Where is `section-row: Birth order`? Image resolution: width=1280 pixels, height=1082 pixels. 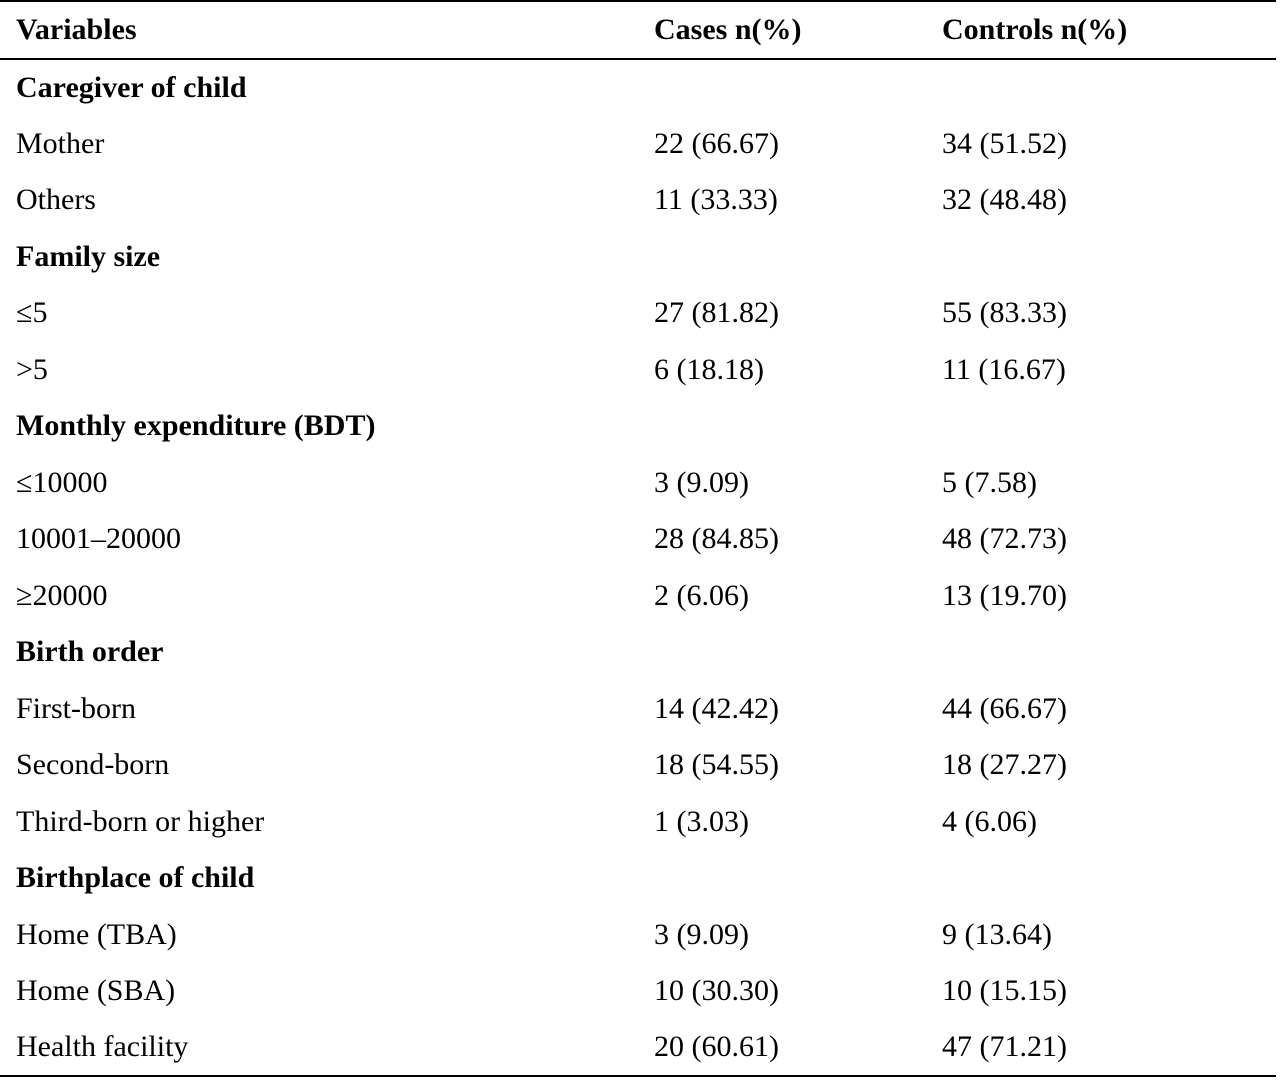
section-row: Birth order is located at coordinates (638, 652).